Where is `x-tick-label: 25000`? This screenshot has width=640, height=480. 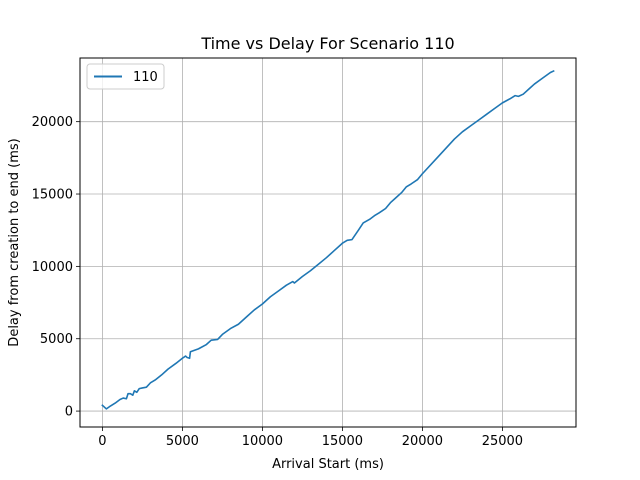
x-tick-label: 25000 is located at coordinates (502, 441).